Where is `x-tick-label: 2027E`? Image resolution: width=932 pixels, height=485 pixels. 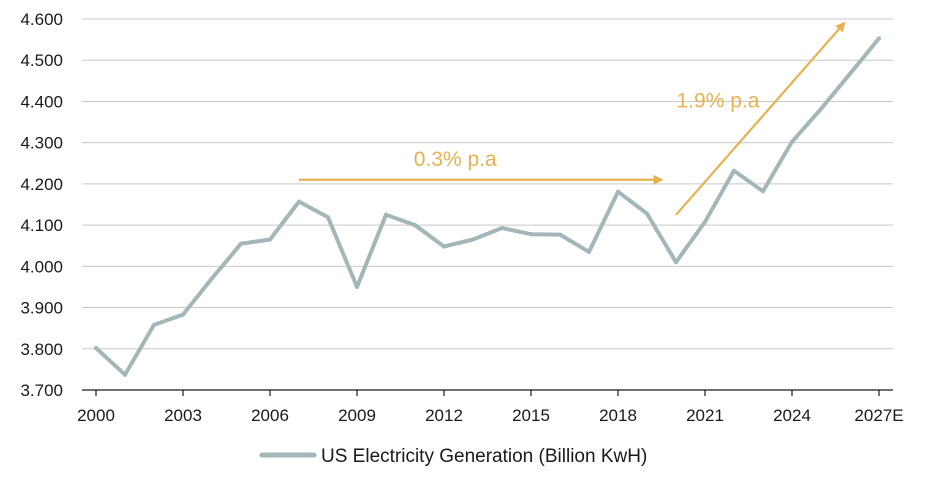 x-tick-label: 2027E is located at coordinates (878, 415).